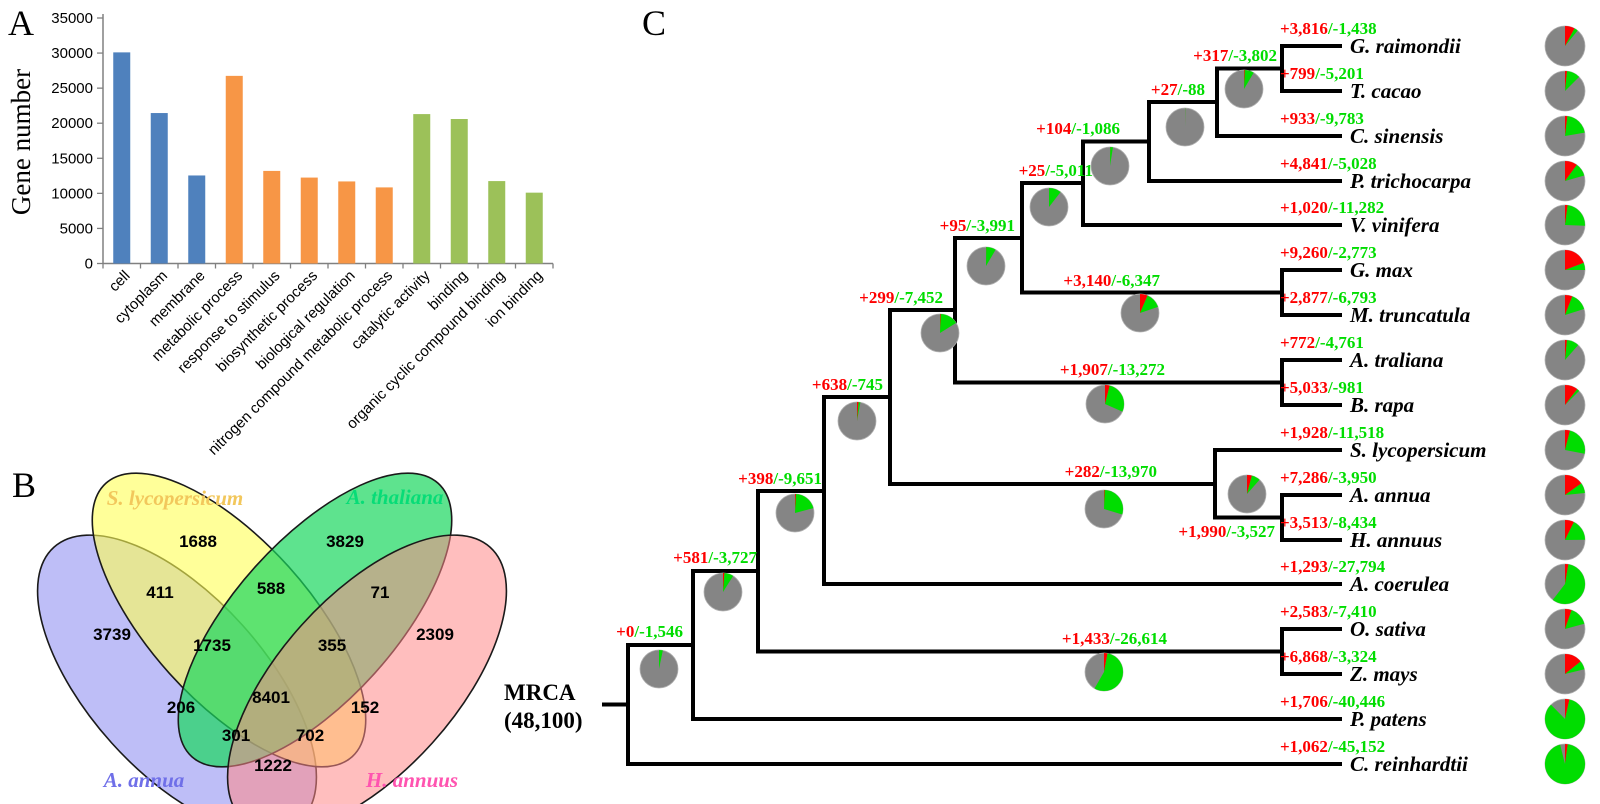  I want to click on y-tick-label: 20000, so click(72, 123).